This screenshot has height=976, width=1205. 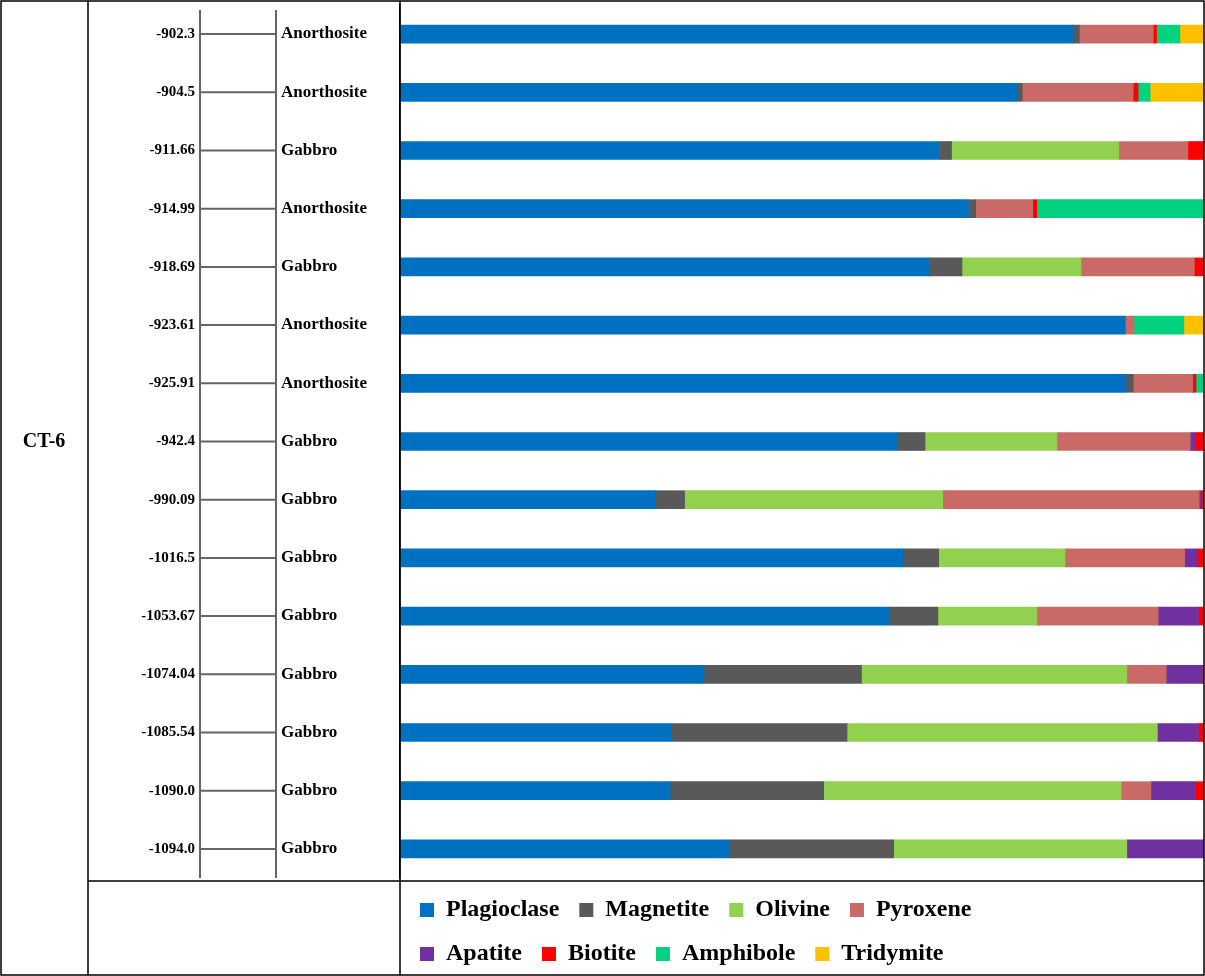 What do you see at coordinates (602, 952) in the screenshot?
I see `legend-label: Biotite` at bounding box center [602, 952].